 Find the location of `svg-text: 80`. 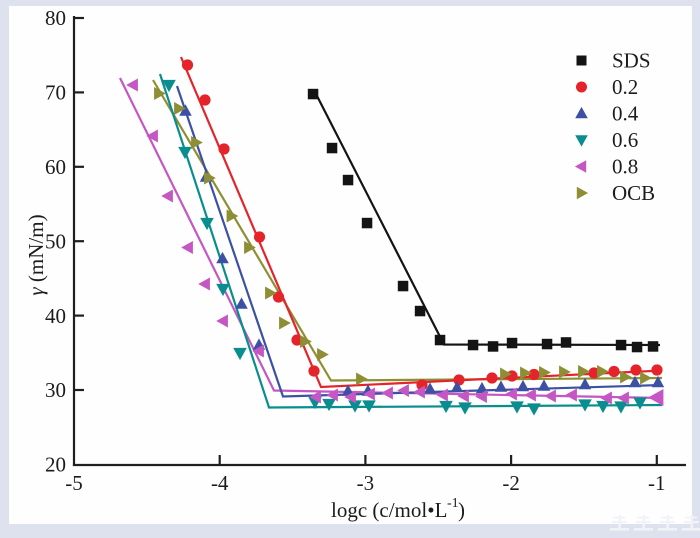

svg-text: 80 is located at coordinates (55, 18).